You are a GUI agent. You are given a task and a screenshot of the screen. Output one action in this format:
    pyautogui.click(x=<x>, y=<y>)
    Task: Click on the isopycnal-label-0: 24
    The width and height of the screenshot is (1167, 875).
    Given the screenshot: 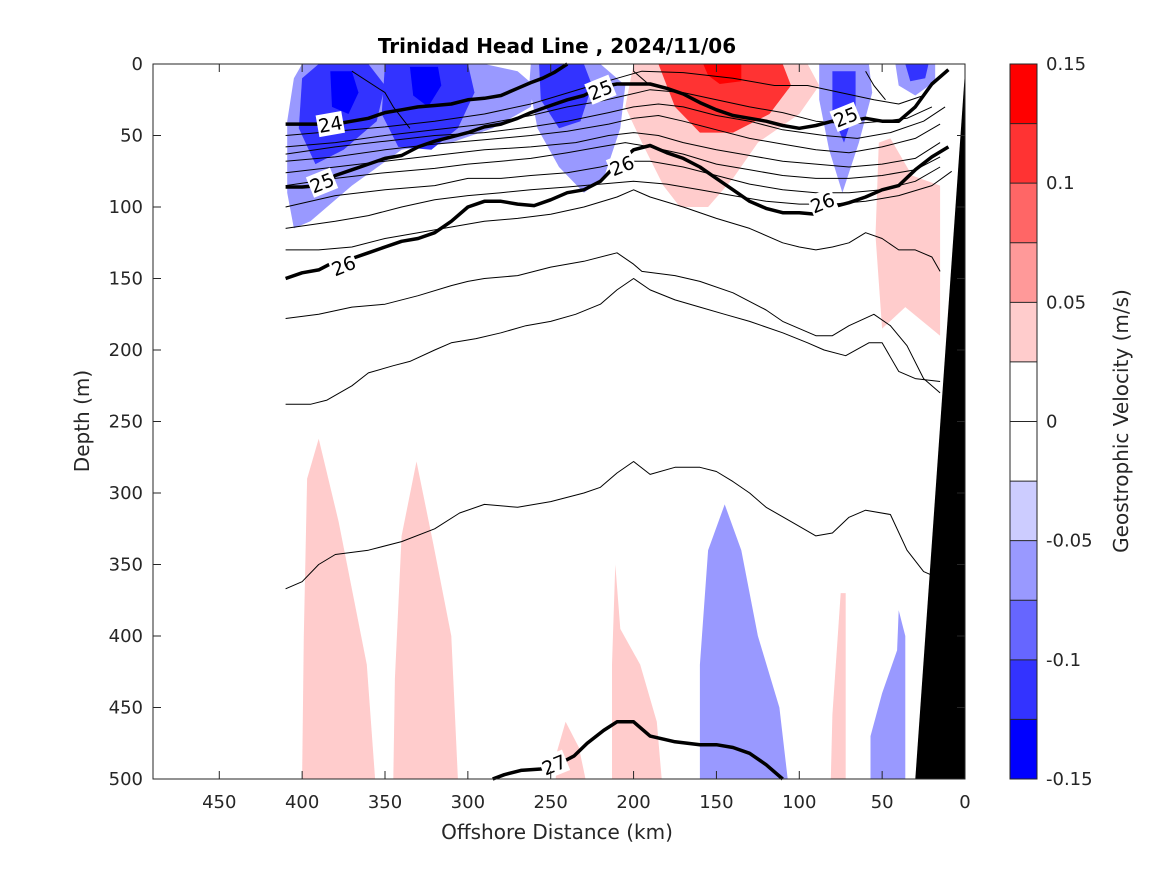 What is the action you would take?
    pyautogui.click(x=331, y=125)
    